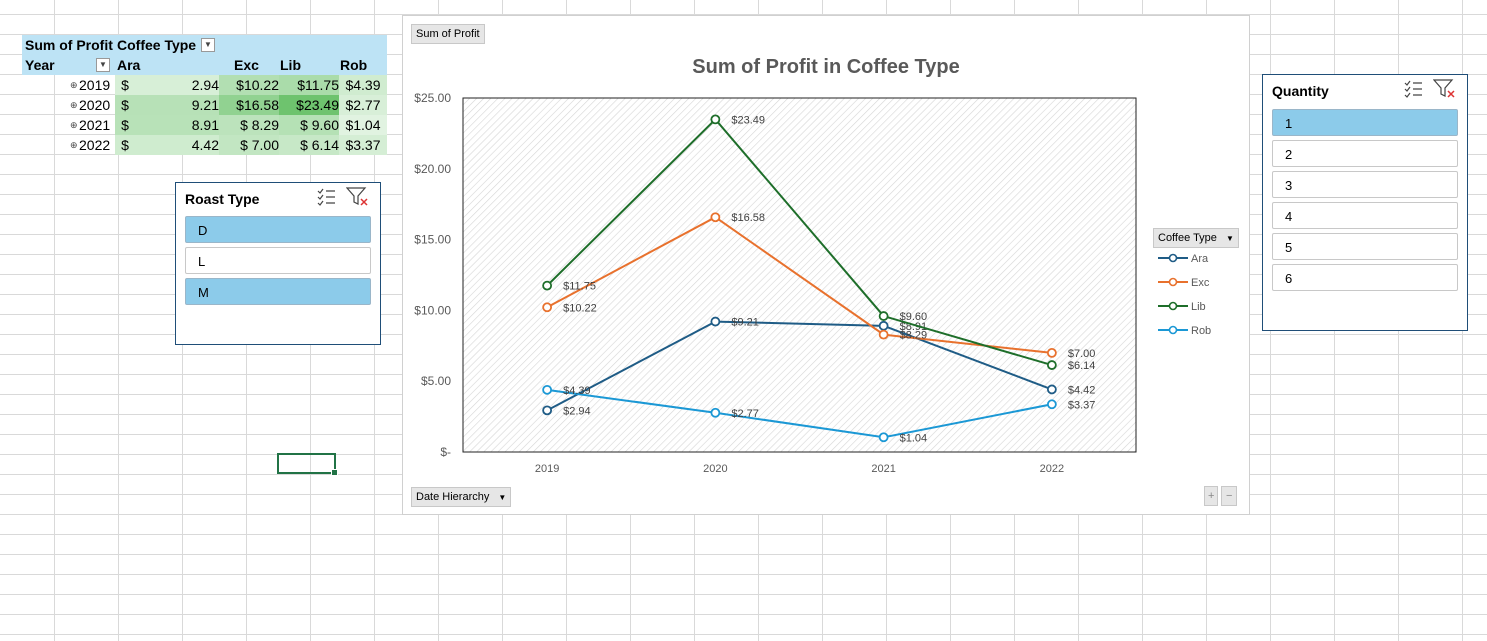 This screenshot has width=1487, height=641. I want to click on y-tick-label: $25.00, so click(432, 98).